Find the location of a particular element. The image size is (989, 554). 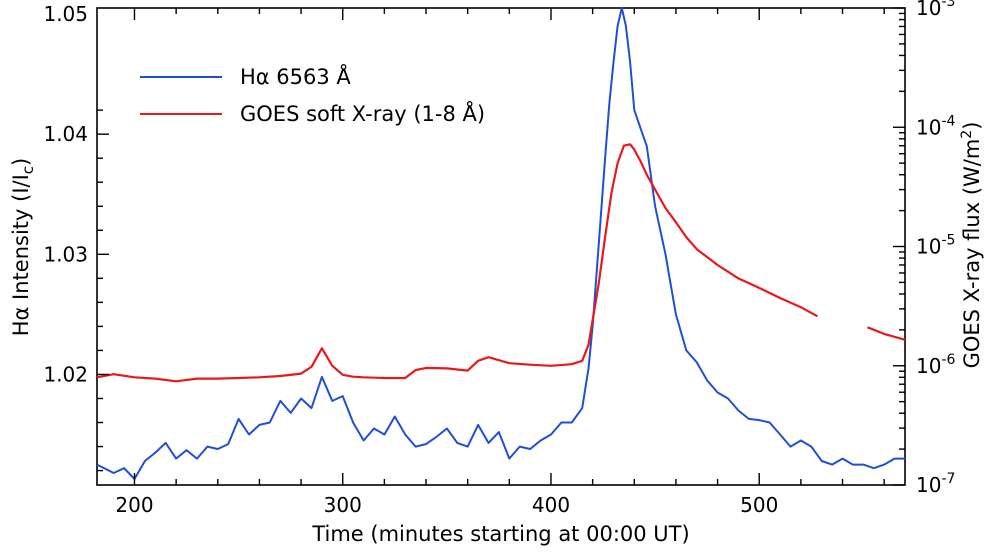

y-tick-label-right: 10⁻⁵ is located at coordinates (935, 246).